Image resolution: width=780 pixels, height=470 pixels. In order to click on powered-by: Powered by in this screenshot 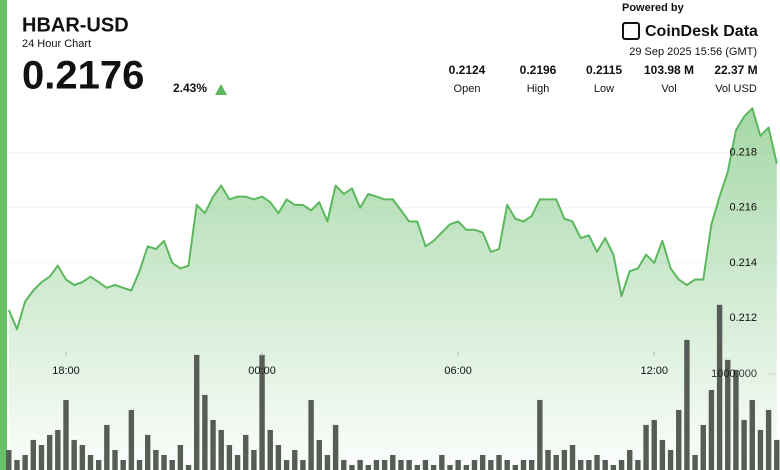, I will do `click(653, 8)`.